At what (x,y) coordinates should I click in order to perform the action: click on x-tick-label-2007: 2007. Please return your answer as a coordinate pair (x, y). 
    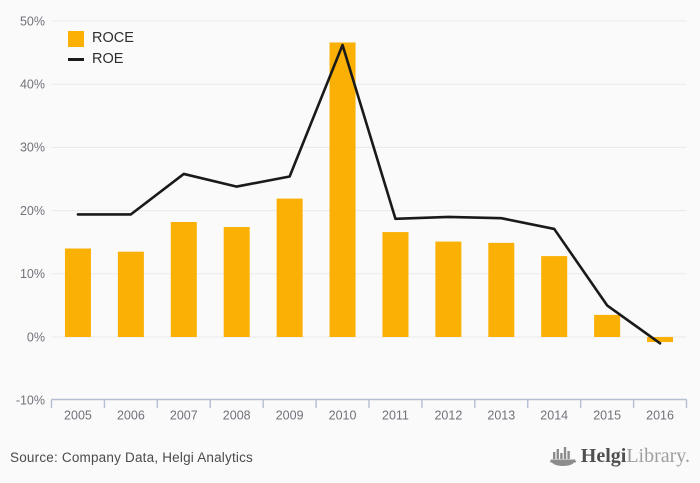
    Looking at the image, I should click on (184, 416).